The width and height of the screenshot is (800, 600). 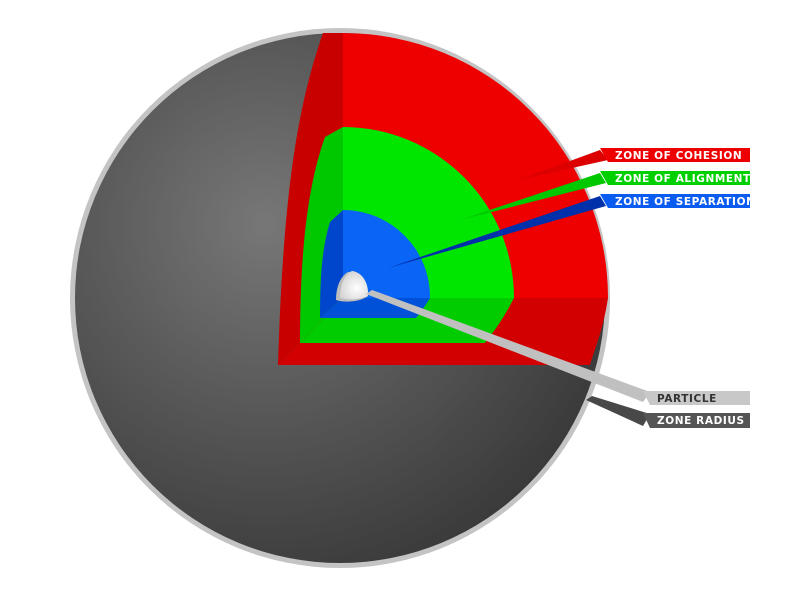 I want to click on label-alignment-bg, so click(x=675, y=178).